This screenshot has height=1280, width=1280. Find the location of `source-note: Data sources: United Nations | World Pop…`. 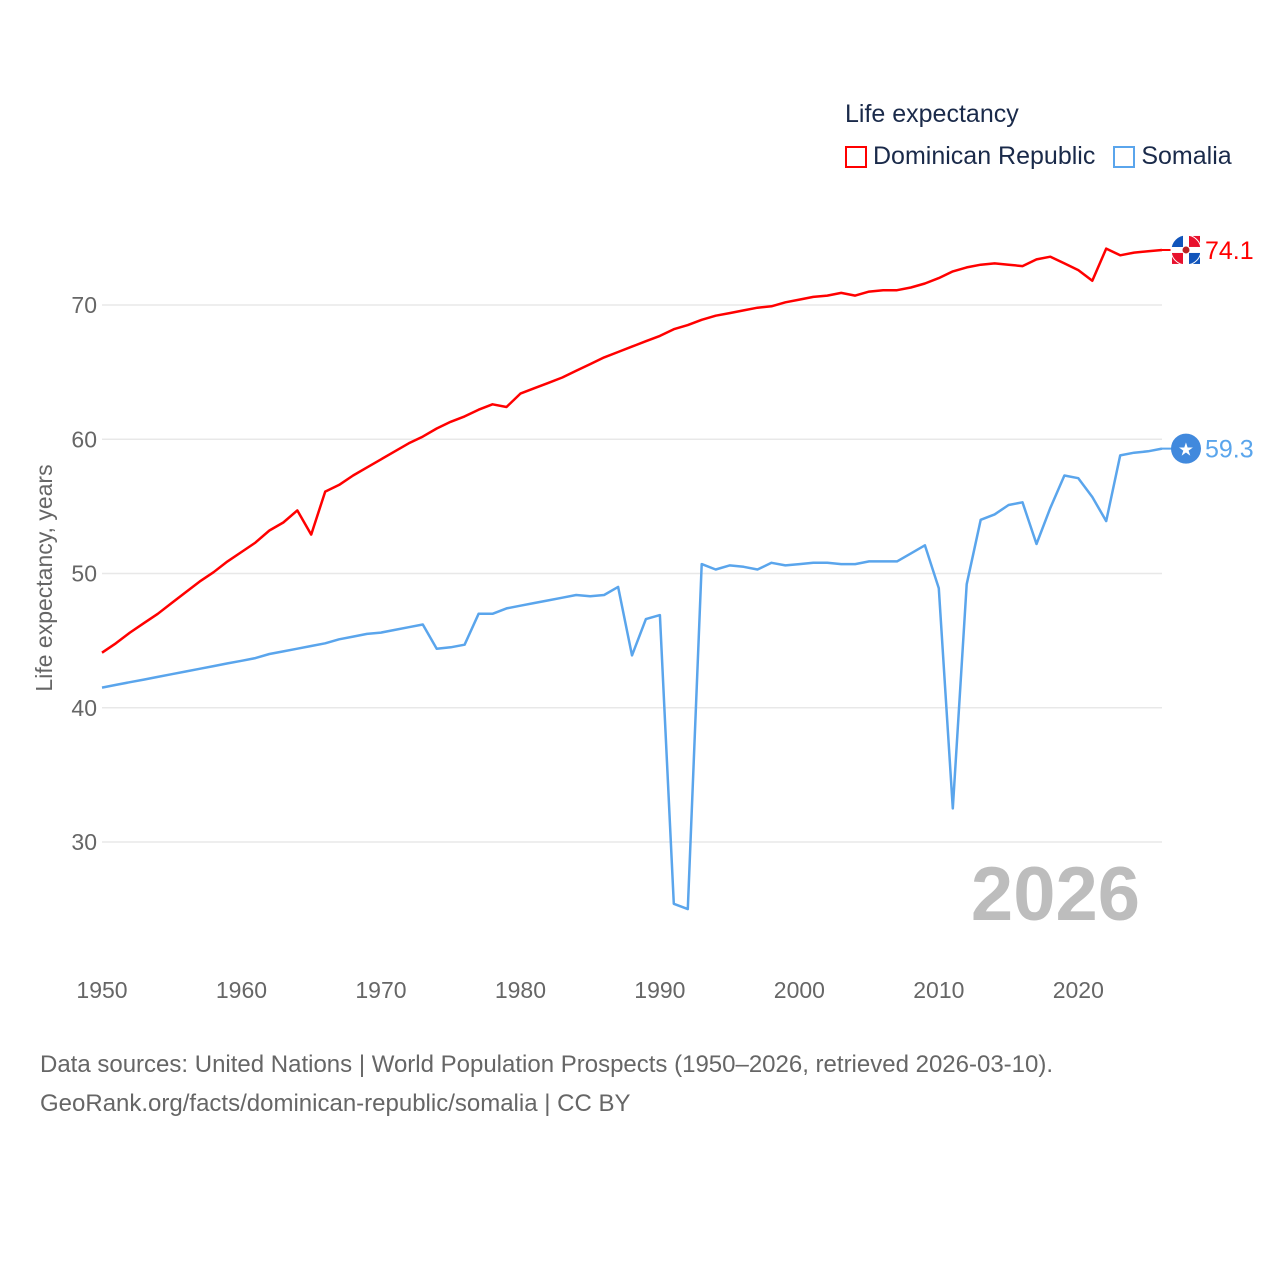

source-note: Data sources: United Nations | World Pop… is located at coordinates (546, 1084).